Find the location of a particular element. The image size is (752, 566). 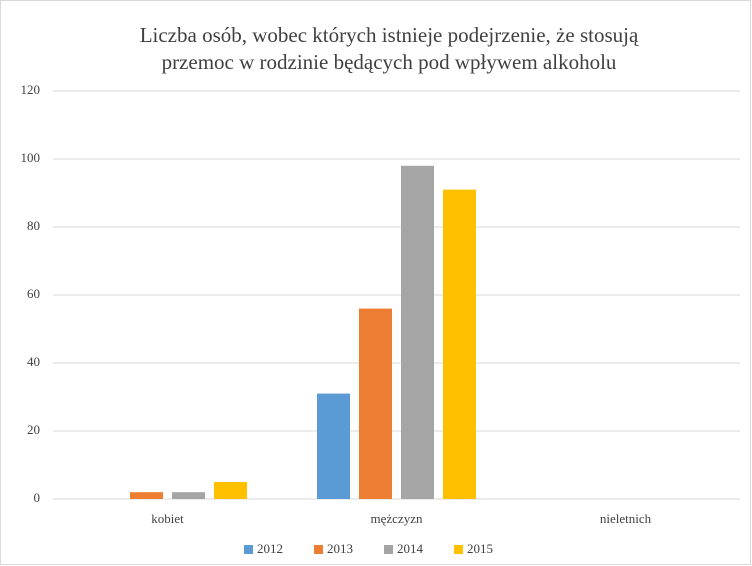

y-tick-label: 120 is located at coordinates (31, 89).